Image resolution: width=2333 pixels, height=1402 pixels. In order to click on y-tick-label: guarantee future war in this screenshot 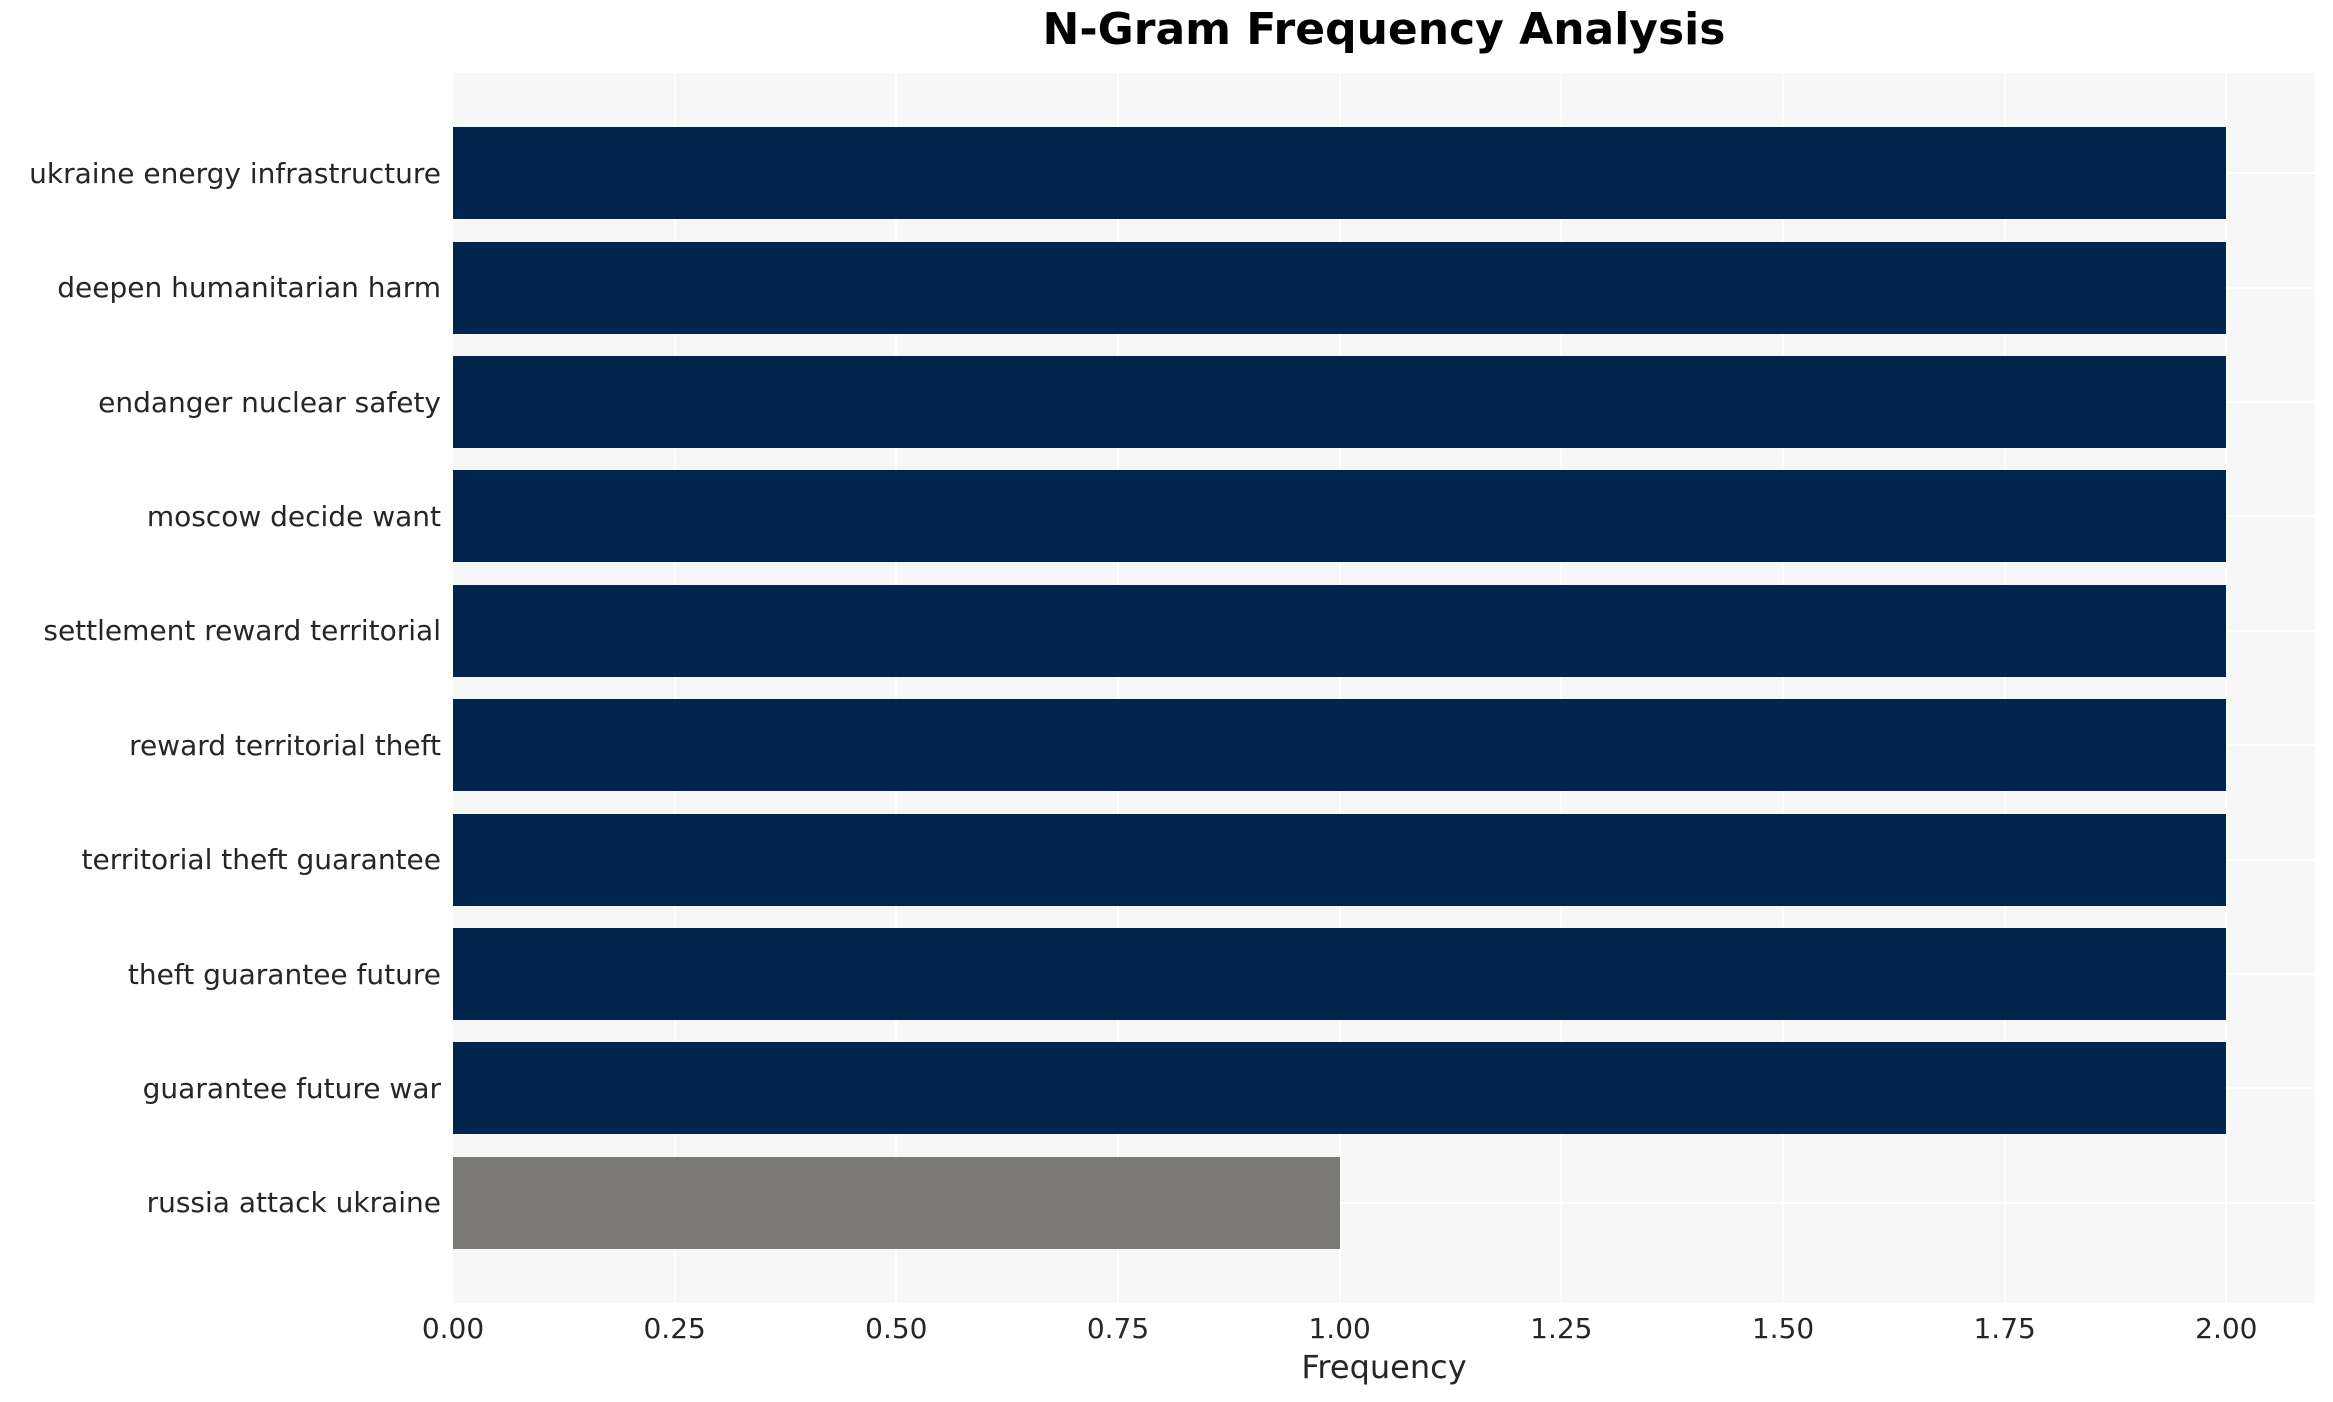, I will do `click(291, 1088)`.